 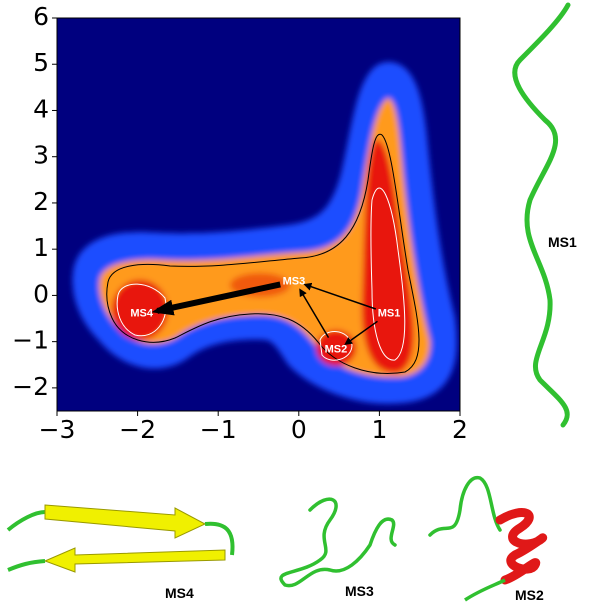 I want to click on x-tick-label: −2, so click(x=137, y=429).